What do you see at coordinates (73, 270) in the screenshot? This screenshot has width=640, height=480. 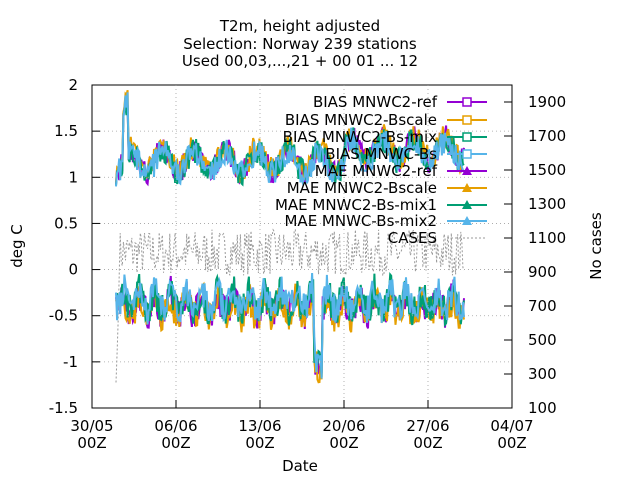 I see `y-tick-label: 0` at bounding box center [73, 270].